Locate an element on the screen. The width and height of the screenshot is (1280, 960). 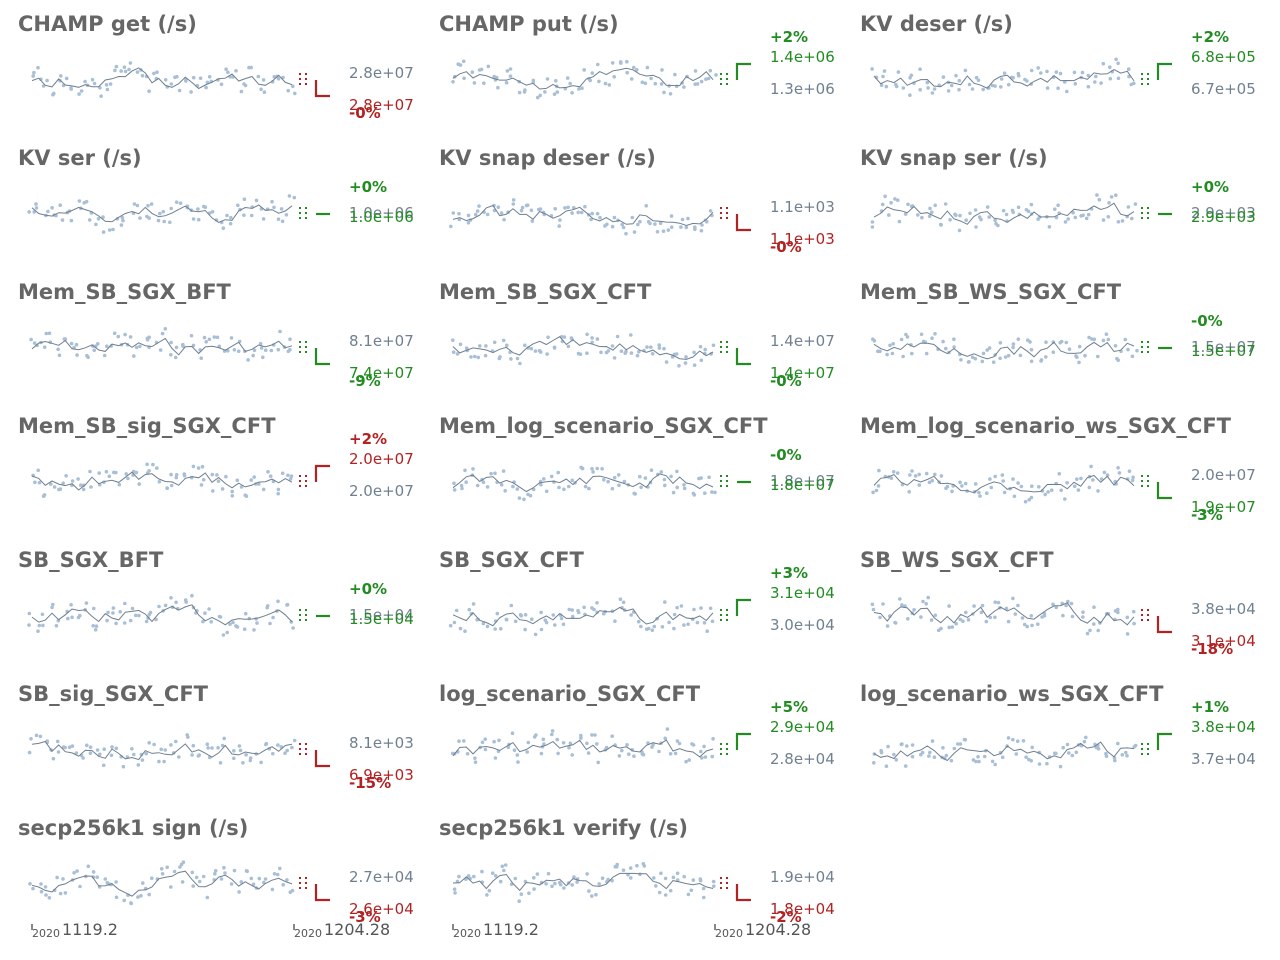
latest-value-label: 3.1e+04 is located at coordinates (1223, 641).